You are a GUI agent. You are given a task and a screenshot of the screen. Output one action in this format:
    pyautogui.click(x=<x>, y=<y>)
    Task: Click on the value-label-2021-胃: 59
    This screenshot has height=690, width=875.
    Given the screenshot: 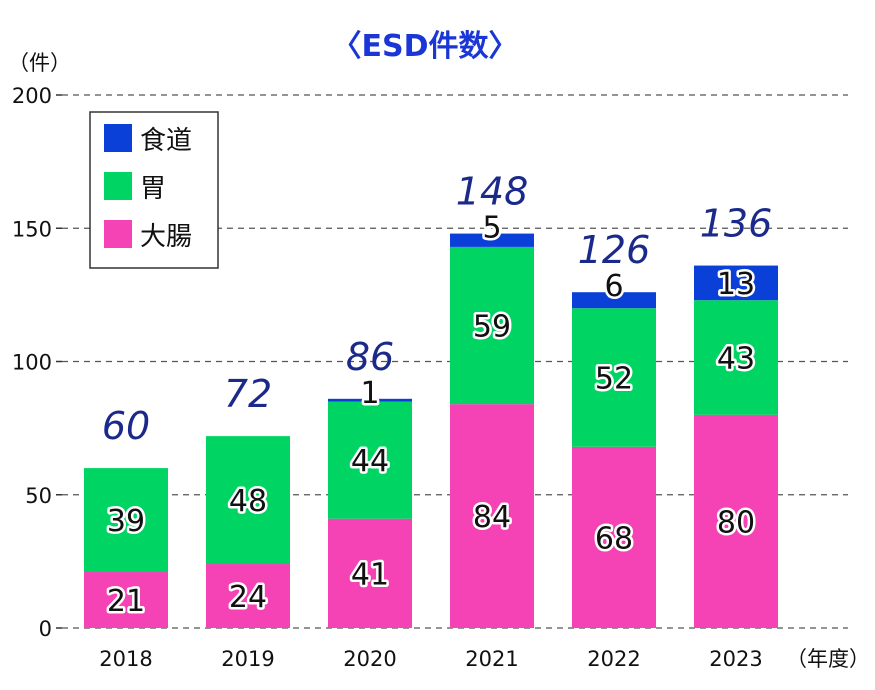 What is the action you would take?
    pyautogui.click(x=492, y=327)
    